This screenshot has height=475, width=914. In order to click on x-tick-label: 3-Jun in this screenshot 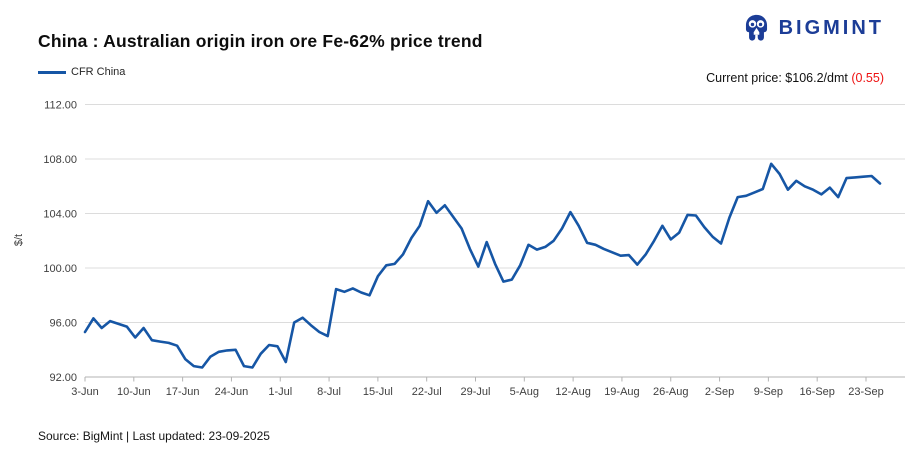, I will do `click(85, 392)`.